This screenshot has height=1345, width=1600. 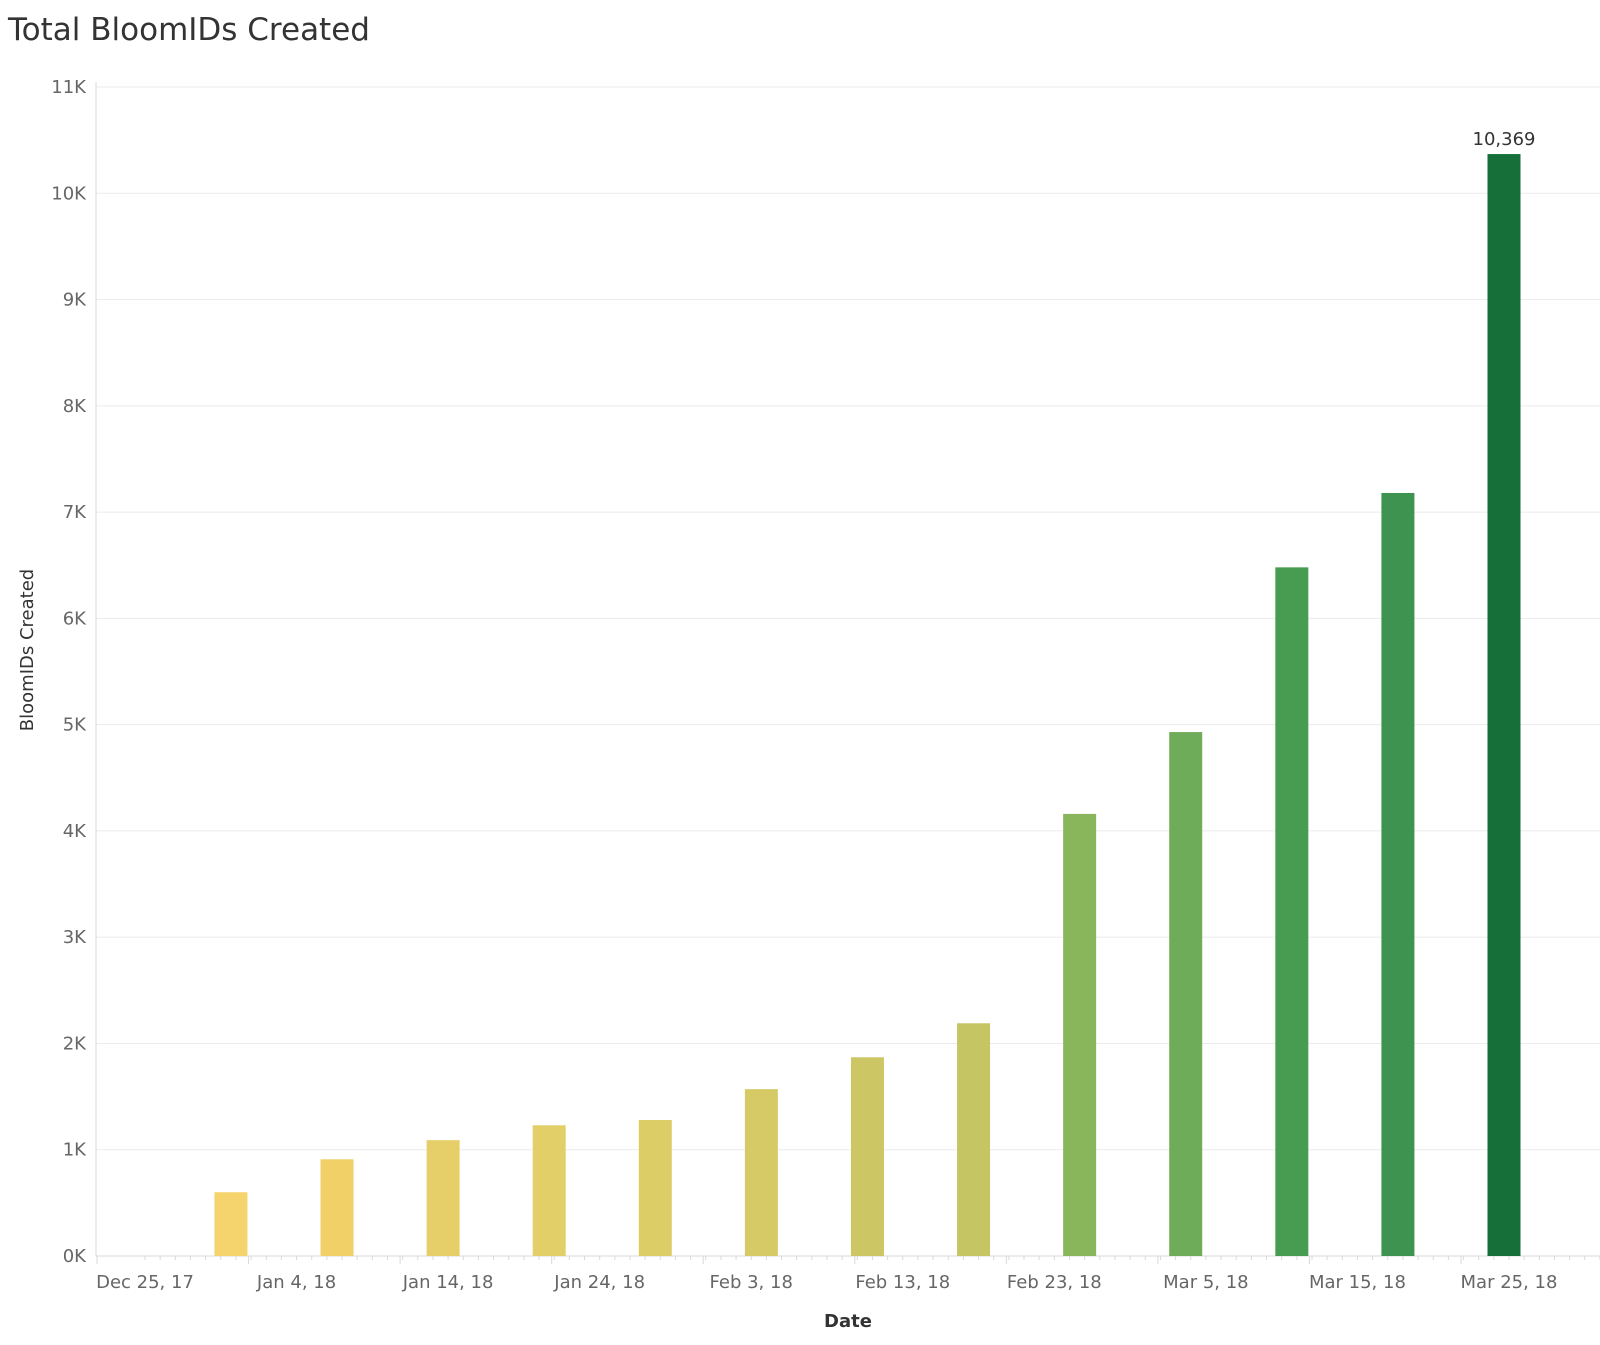 I want to click on bar-data-label: 10,369, so click(x=1504, y=139).